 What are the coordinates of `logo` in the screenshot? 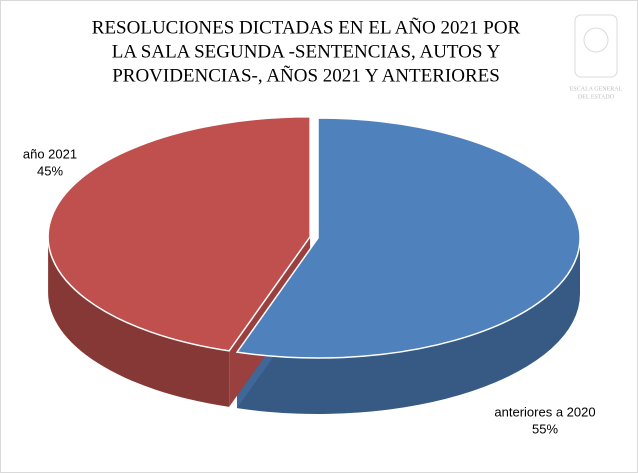 It's located at (596, 46).